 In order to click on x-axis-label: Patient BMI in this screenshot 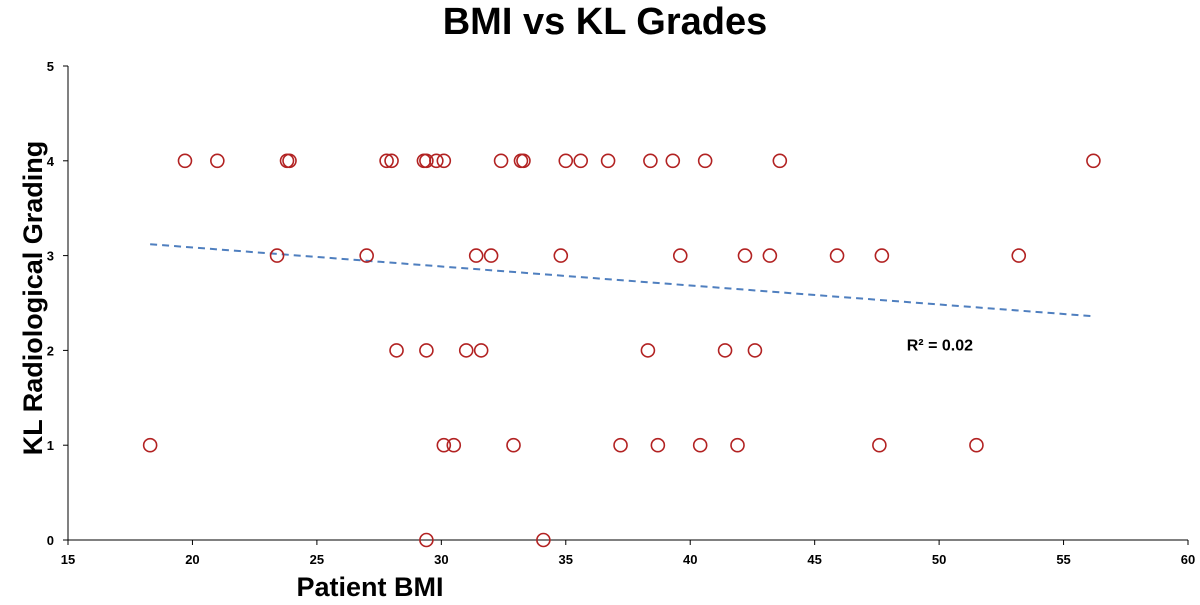, I will do `click(369, 587)`.